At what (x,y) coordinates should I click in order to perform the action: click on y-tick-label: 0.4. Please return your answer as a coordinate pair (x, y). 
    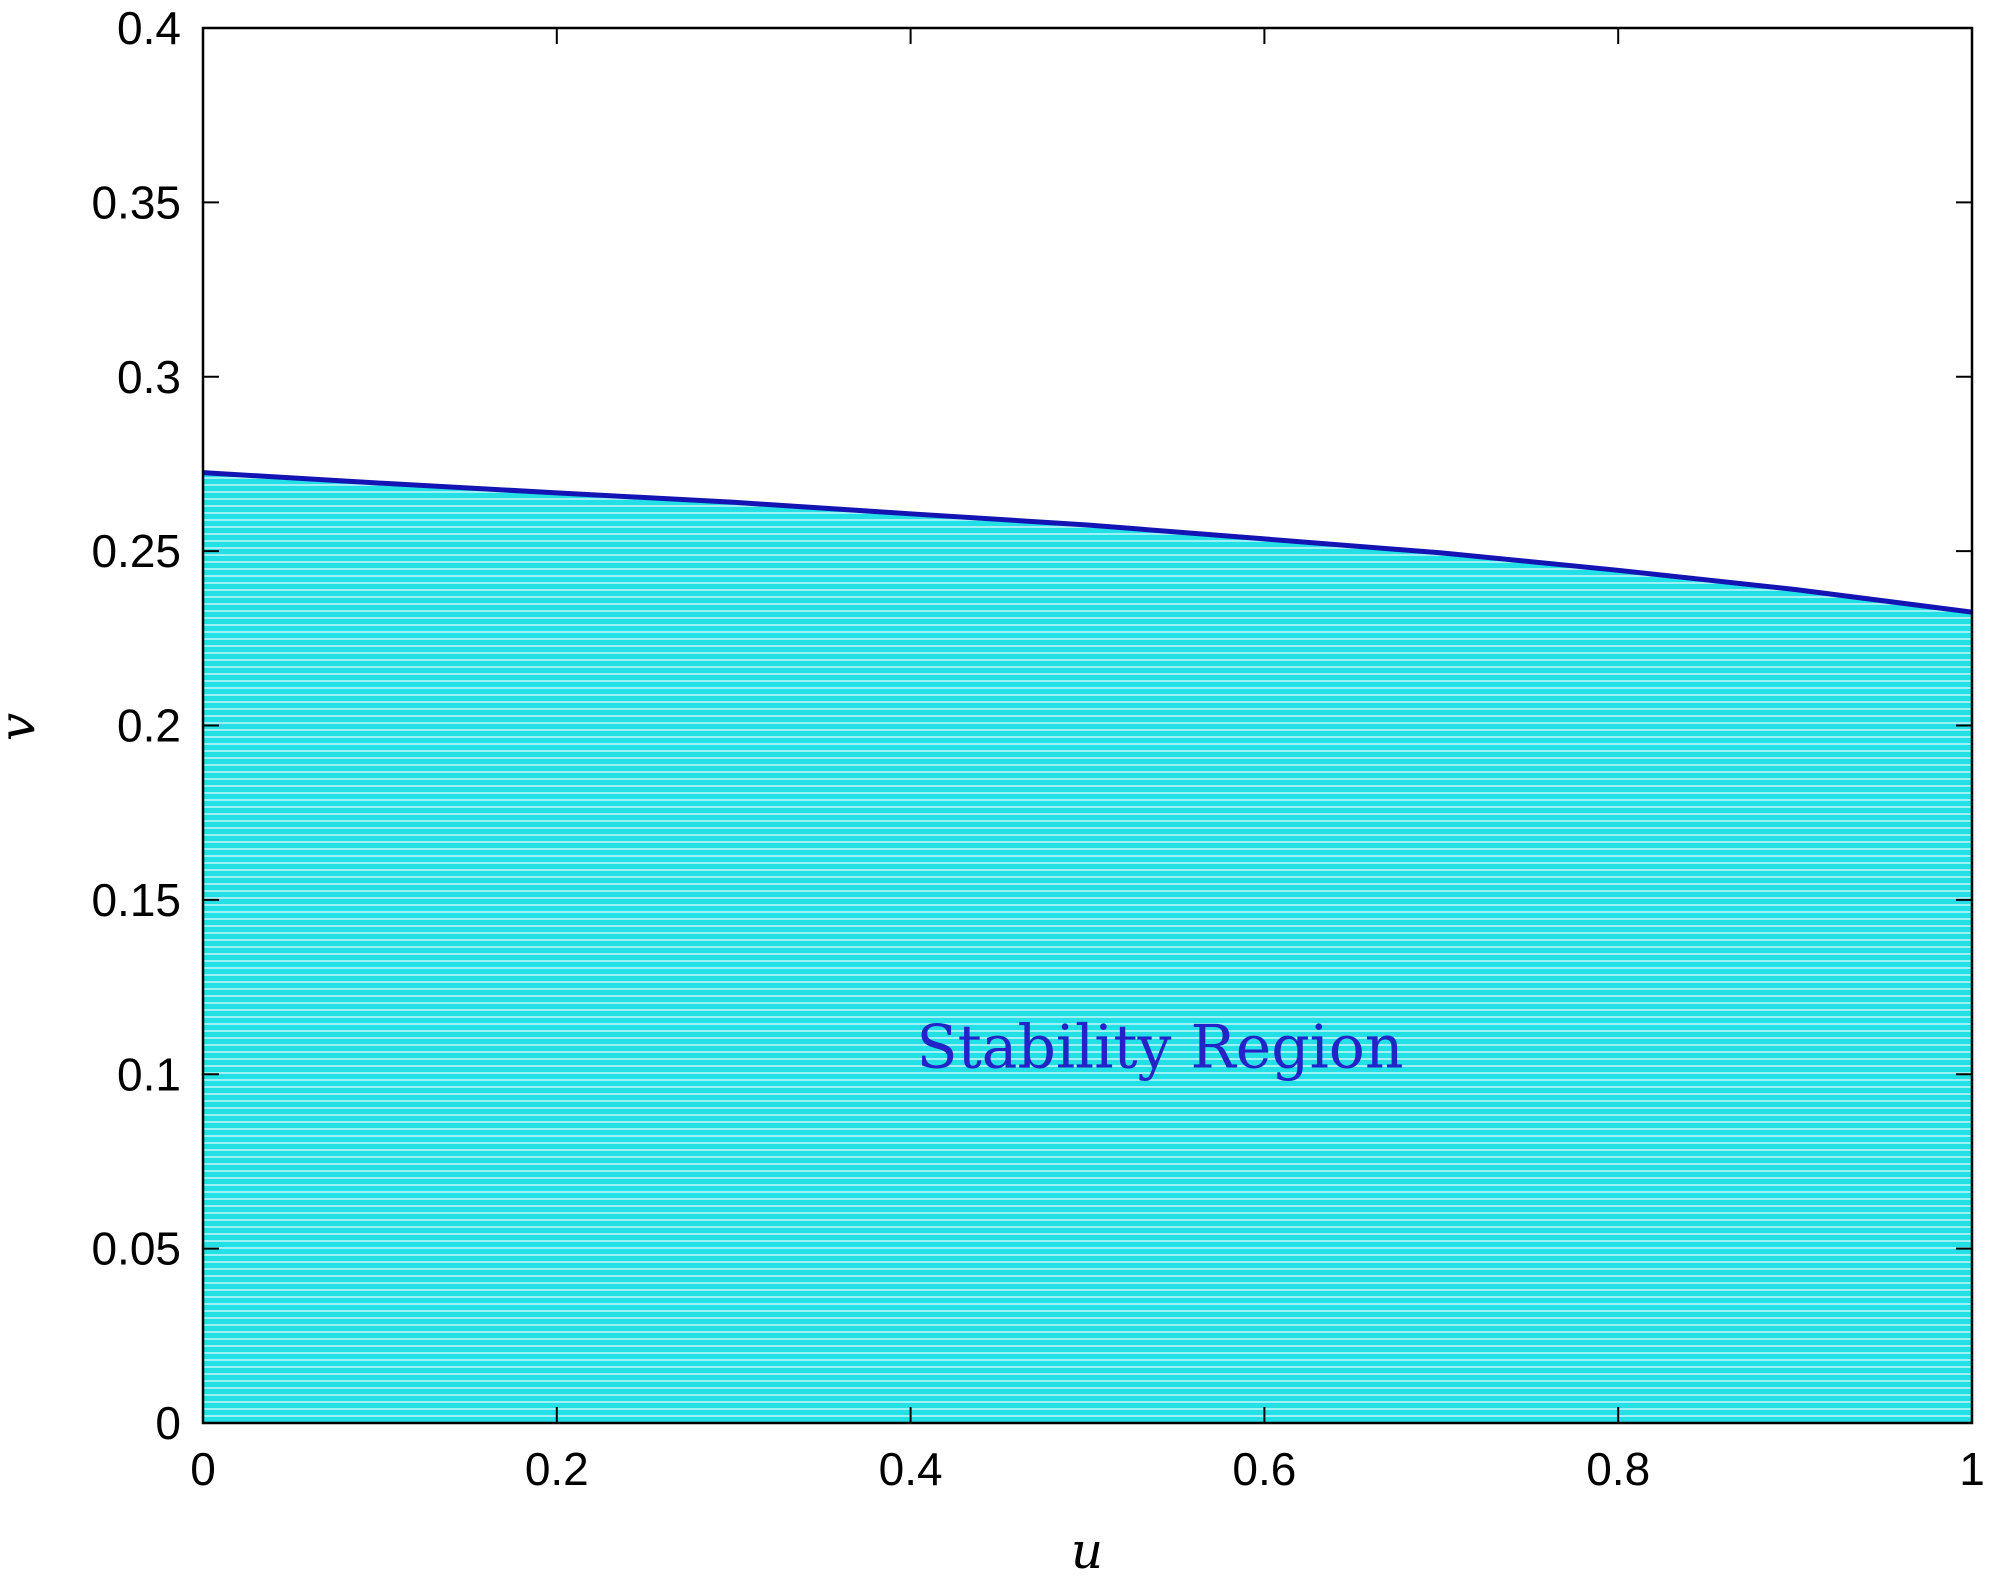
    Looking at the image, I should click on (149, 28).